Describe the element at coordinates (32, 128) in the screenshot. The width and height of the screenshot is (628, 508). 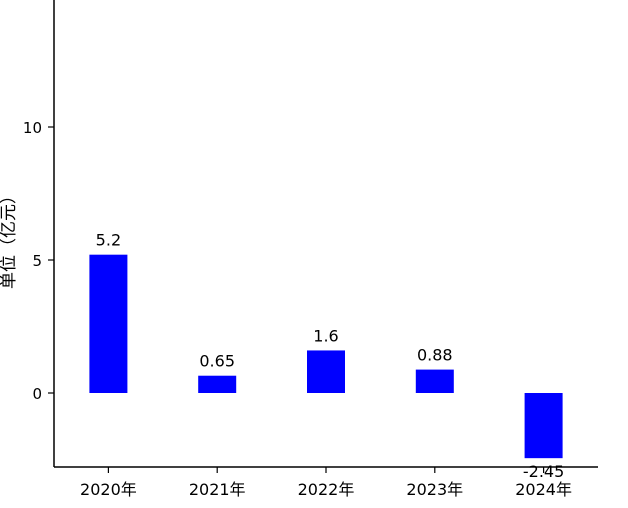
I see `y-tick-label: 10` at that location.